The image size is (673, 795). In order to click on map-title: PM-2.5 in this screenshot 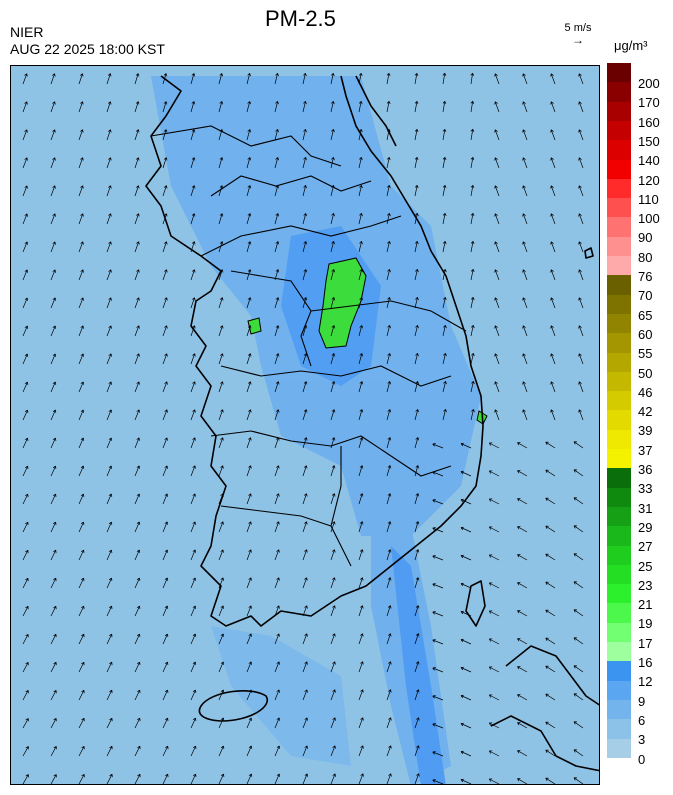, I will do `click(300, 18)`.